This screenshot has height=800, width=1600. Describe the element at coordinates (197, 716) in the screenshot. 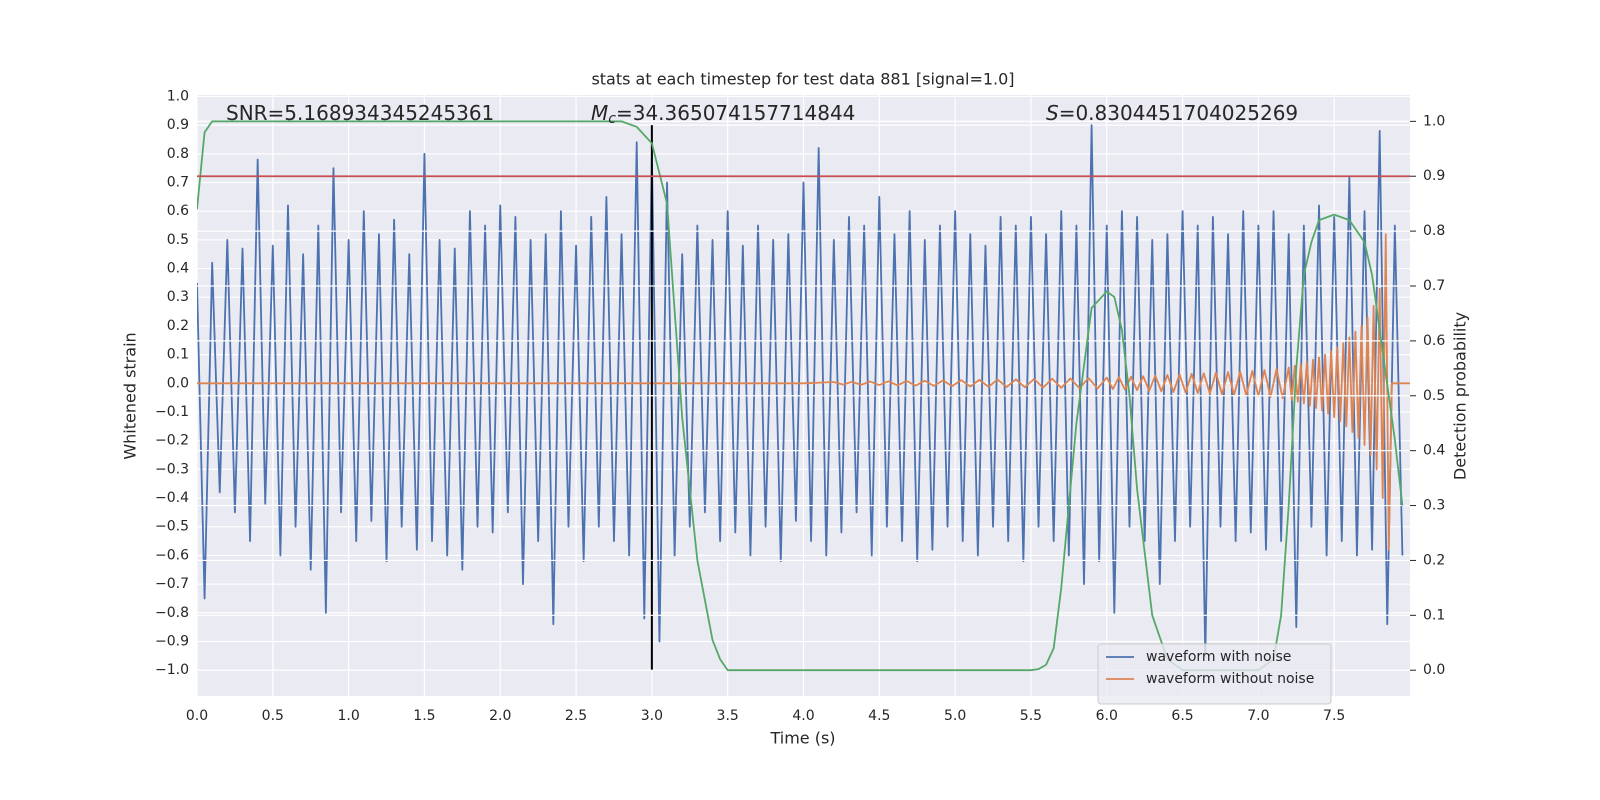

I see `x-tick-label: 0.0` at that location.